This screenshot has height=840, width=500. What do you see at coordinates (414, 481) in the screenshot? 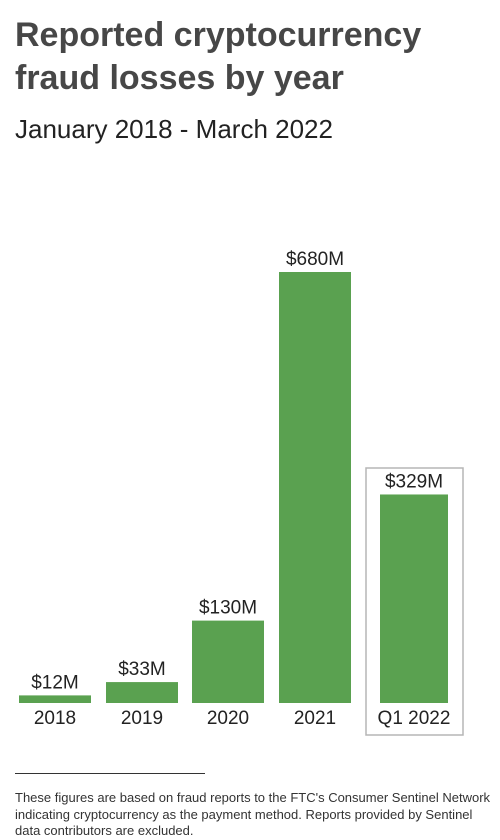
I see `data-label: $329M` at bounding box center [414, 481].